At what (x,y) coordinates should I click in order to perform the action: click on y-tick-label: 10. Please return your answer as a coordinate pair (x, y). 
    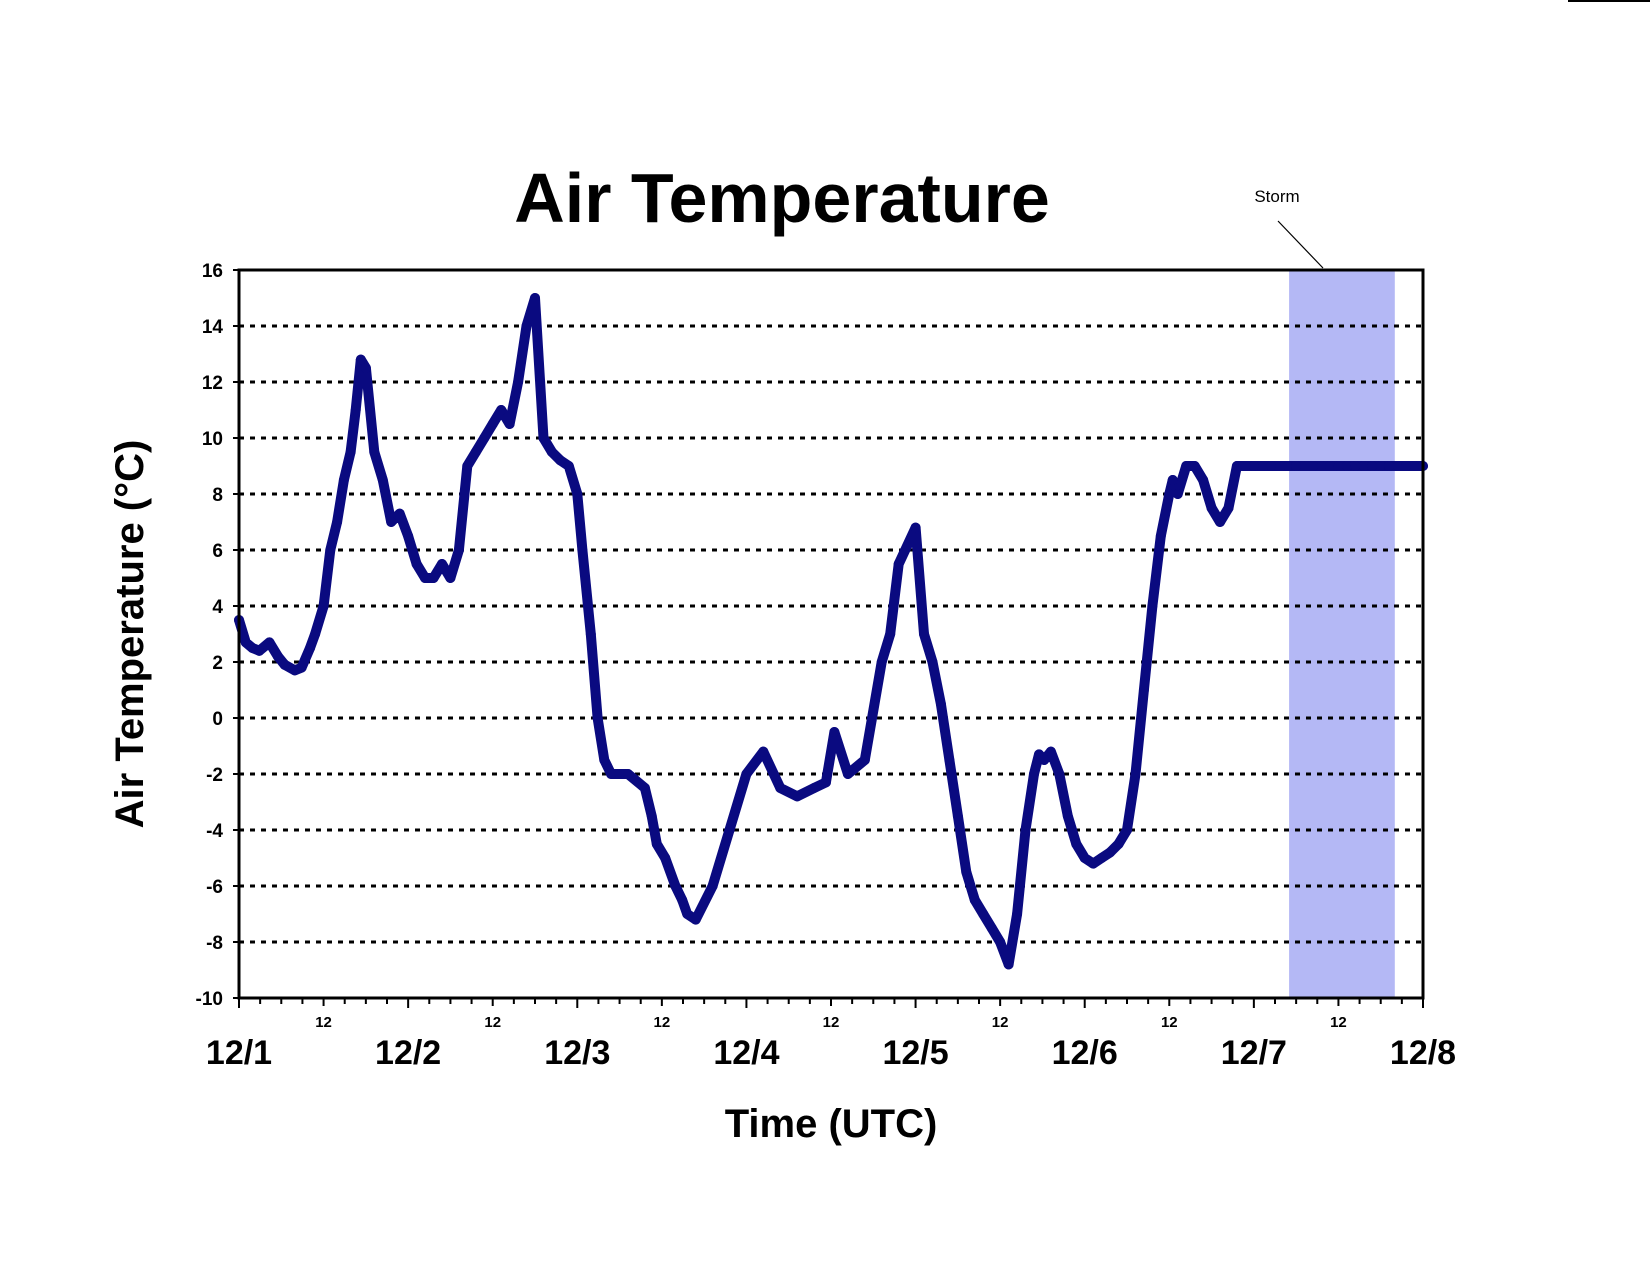
    Looking at the image, I should click on (212, 439).